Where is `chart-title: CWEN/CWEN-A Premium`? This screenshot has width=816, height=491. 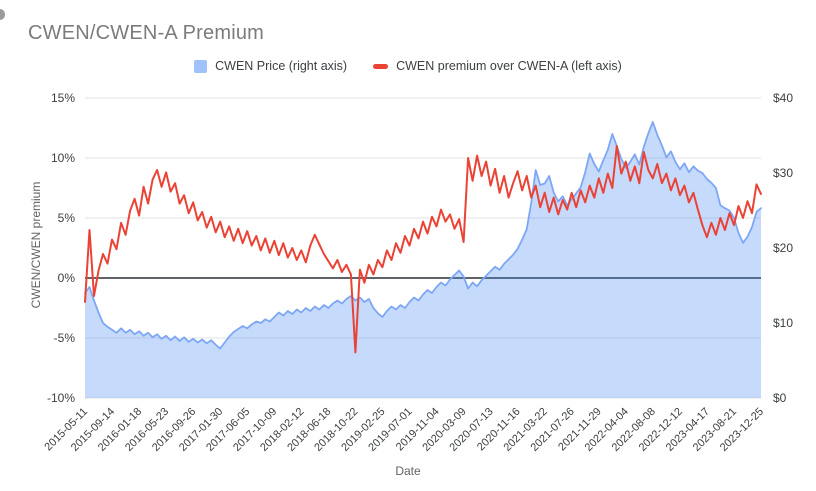 chart-title: CWEN/CWEN-A Premium is located at coordinates (146, 33).